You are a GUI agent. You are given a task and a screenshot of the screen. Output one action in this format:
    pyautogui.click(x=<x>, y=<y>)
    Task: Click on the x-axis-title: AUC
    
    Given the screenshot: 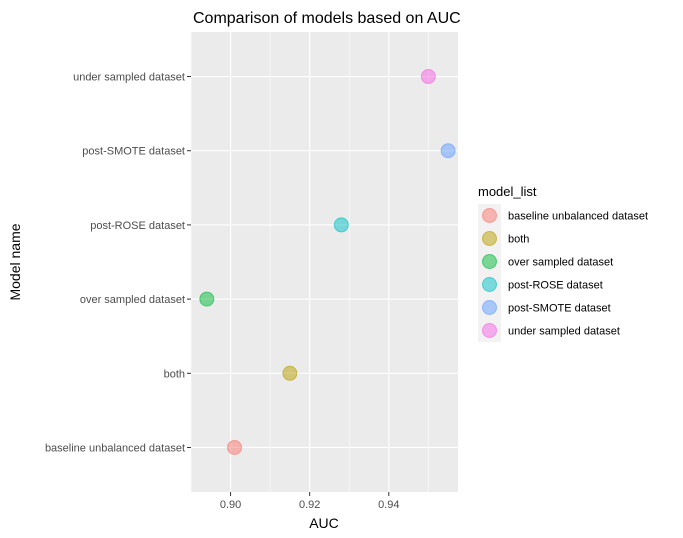 What is the action you would take?
    pyautogui.click(x=324, y=523)
    